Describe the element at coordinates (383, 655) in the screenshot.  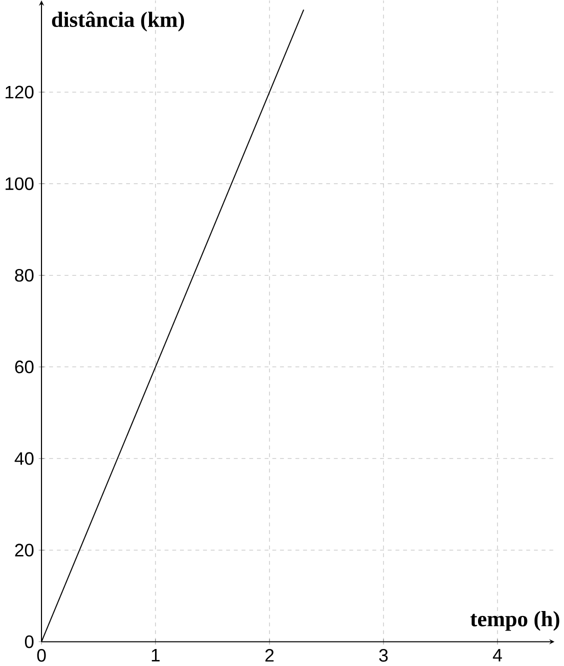
I see `x-tick-label: 3` at that location.